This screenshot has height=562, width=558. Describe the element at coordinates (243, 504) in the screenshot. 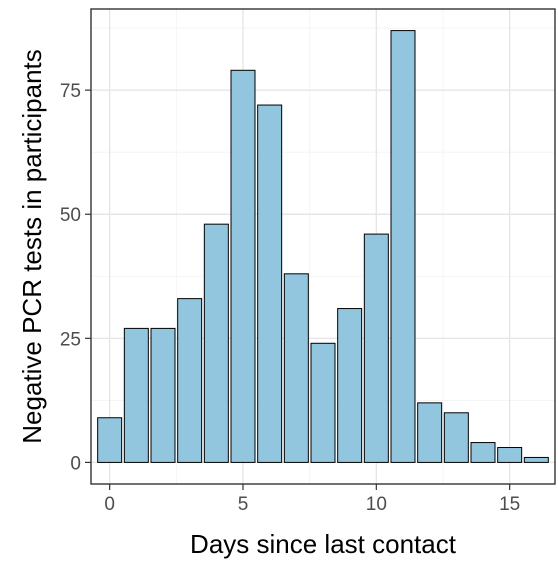

I see `x-tick-label: 5` at that location.